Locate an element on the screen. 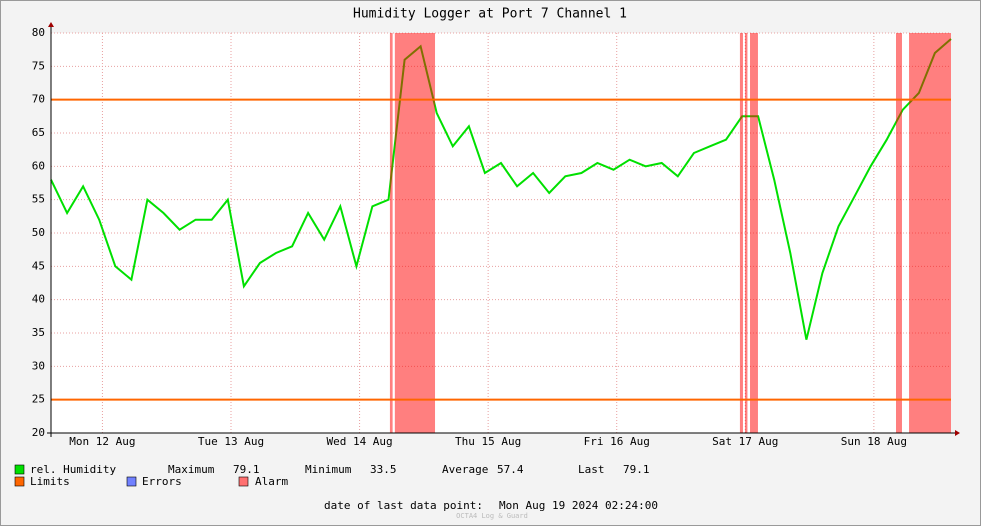 The height and width of the screenshot is (526, 981). y-tick-label: 70 is located at coordinates (38, 99).